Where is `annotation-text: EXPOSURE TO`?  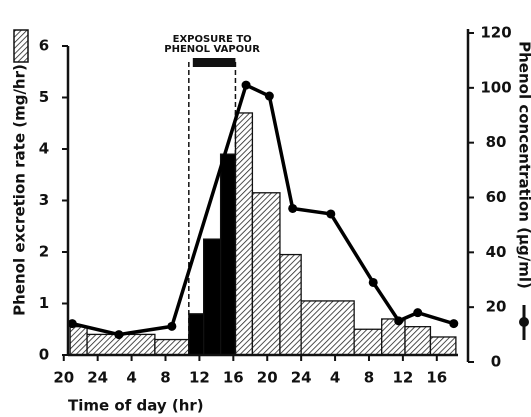
annotation-text: EXPOSURE TO is located at coordinates (212, 39).